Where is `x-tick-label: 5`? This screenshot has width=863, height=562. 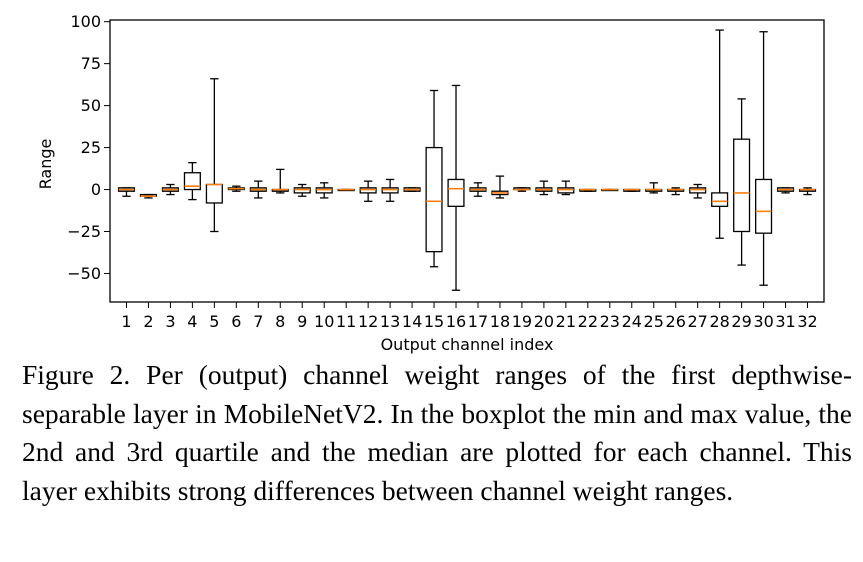
x-tick-label: 5 is located at coordinates (214, 321).